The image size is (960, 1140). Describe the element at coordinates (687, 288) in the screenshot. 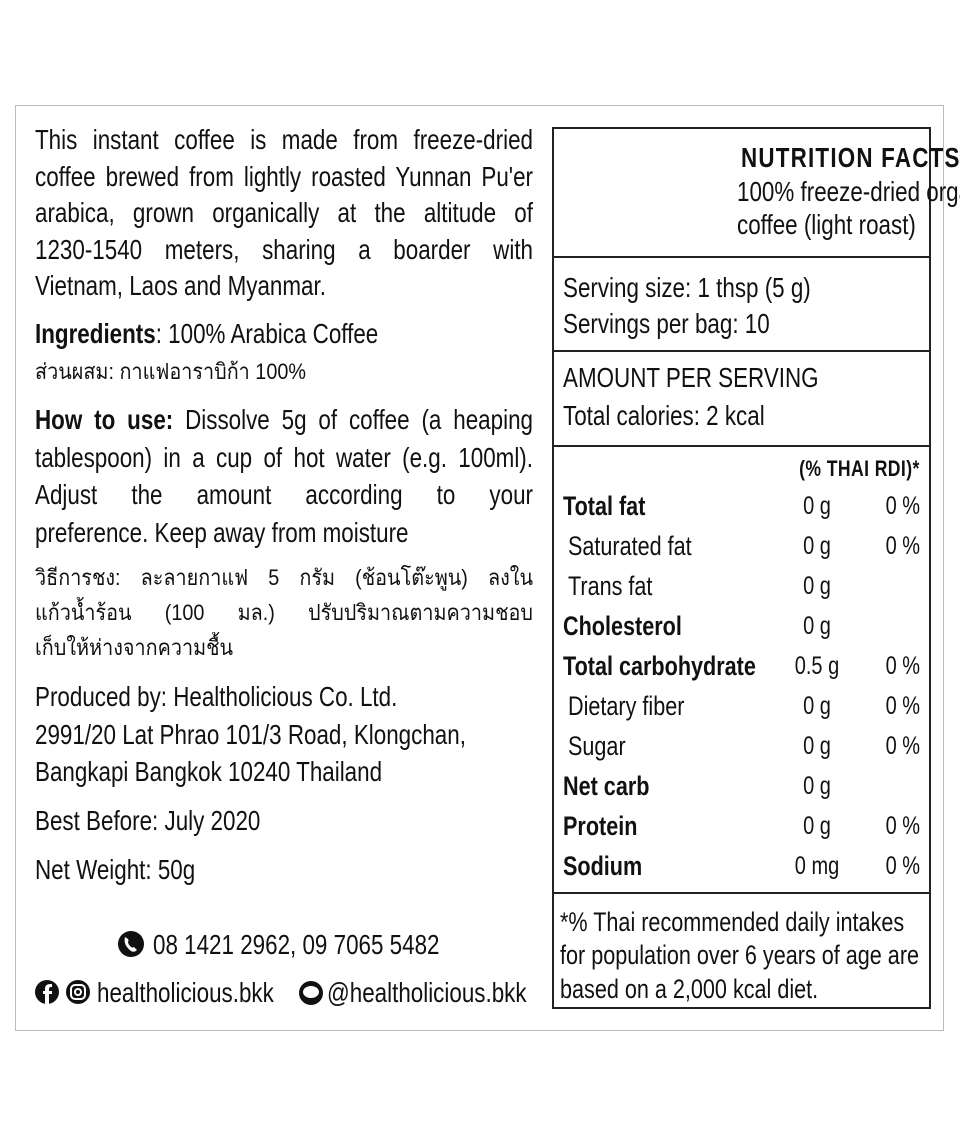

I see `serving-size: Serving size: 1 thsp (5 g)` at that location.